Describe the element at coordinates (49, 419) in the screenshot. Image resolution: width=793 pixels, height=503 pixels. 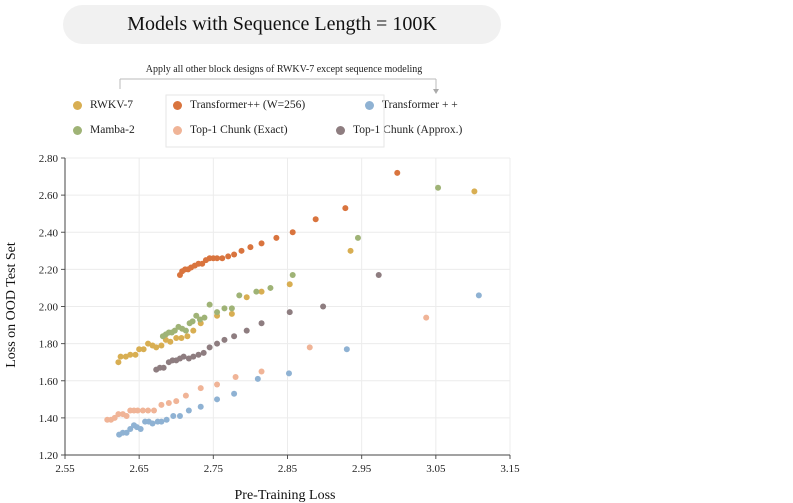
I see `y-tick-label: 1.40` at that location.